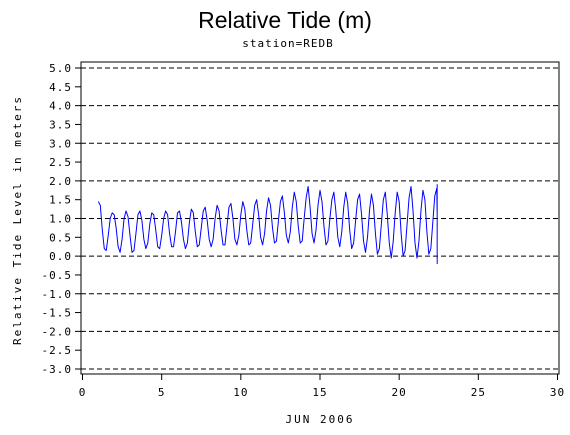 This screenshot has height=435, width=570. What do you see at coordinates (399, 392) in the screenshot?
I see `x-tick-label: 20` at bounding box center [399, 392].